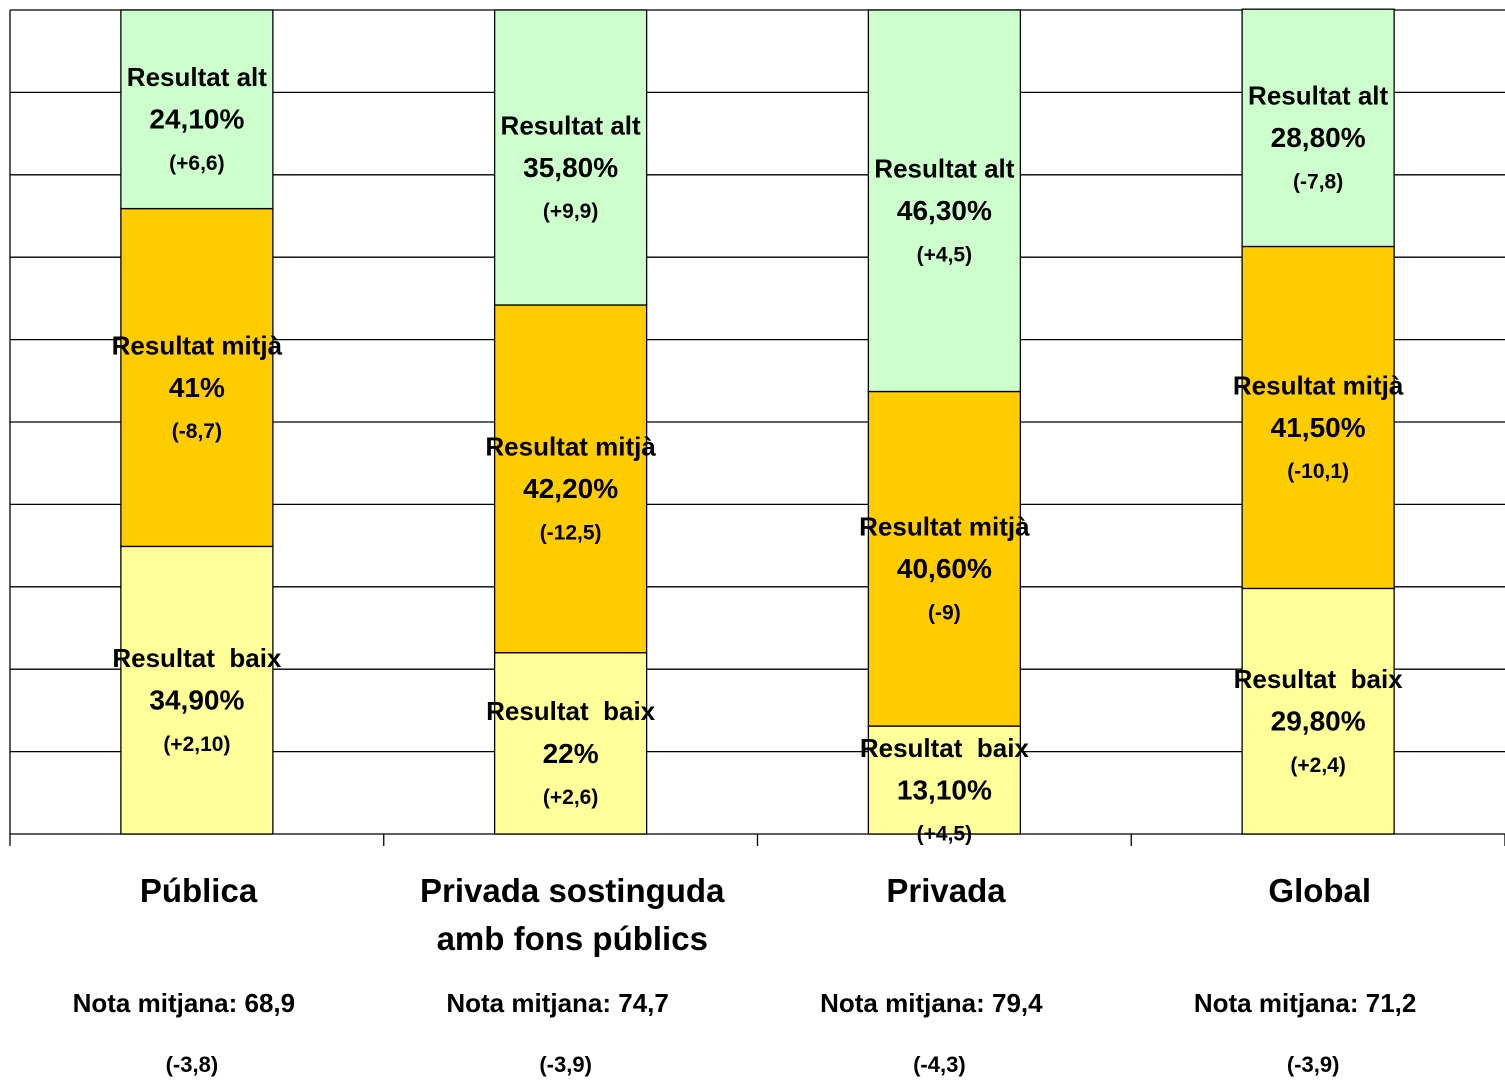 This screenshot has height=1081, width=1505. What do you see at coordinates (1317, 765) in the screenshot?
I see `segment-change: (+2,4)` at bounding box center [1317, 765].